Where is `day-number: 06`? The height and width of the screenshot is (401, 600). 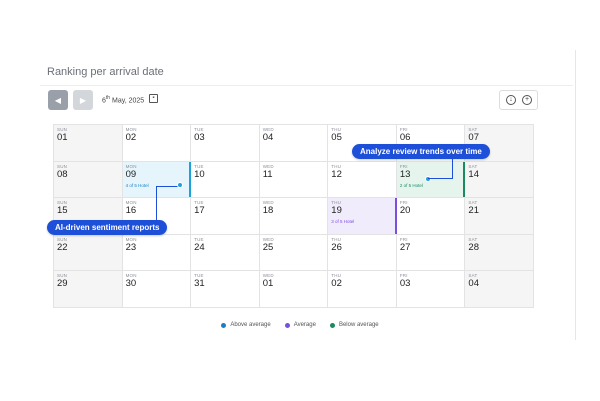
day-number: 06 is located at coordinates (405, 137).